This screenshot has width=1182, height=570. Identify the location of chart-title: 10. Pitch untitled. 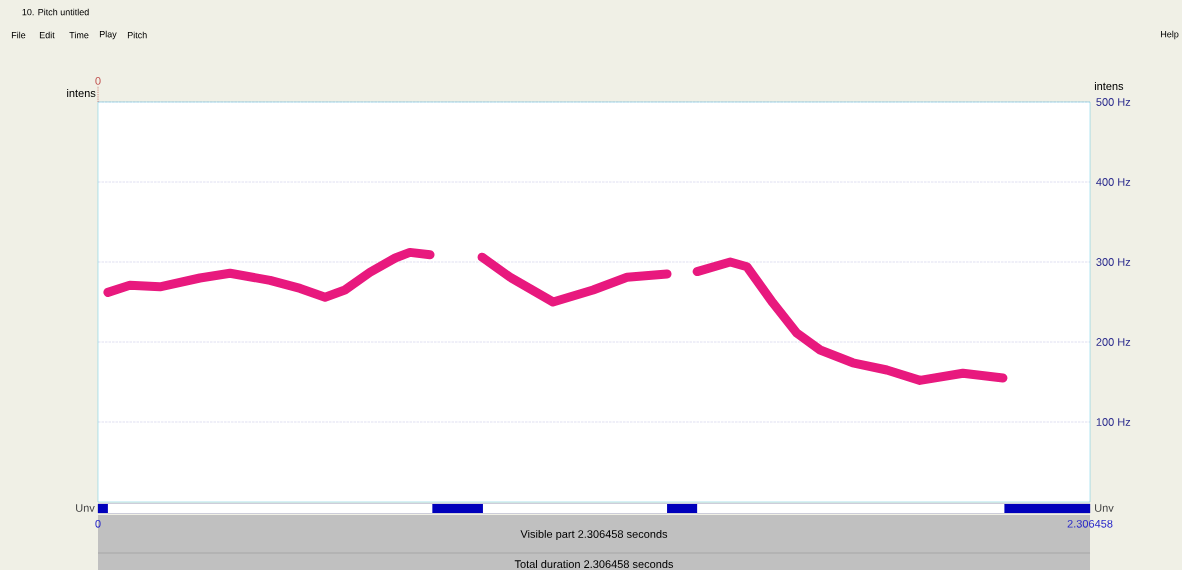
(55, 12).